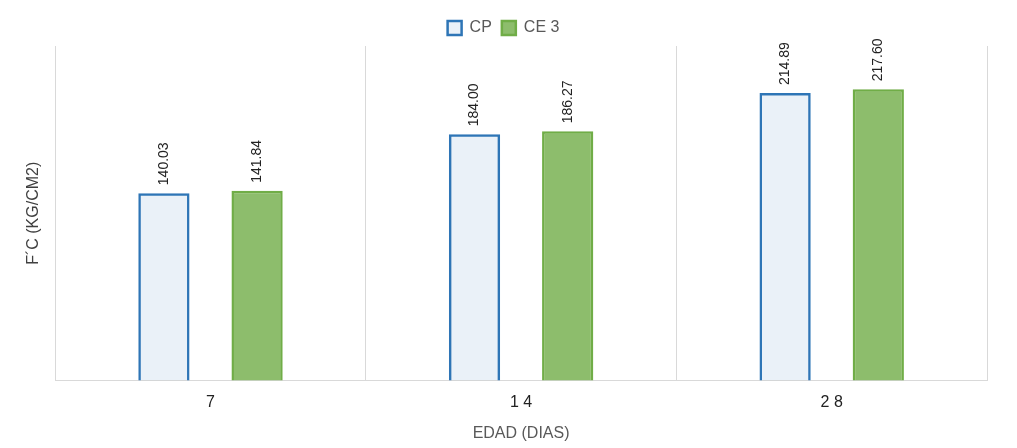 The width and height of the screenshot is (1017, 448). Describe the element at coordinates (255, 161) in the screenshot. I see `data-label: 141.84` at that location.